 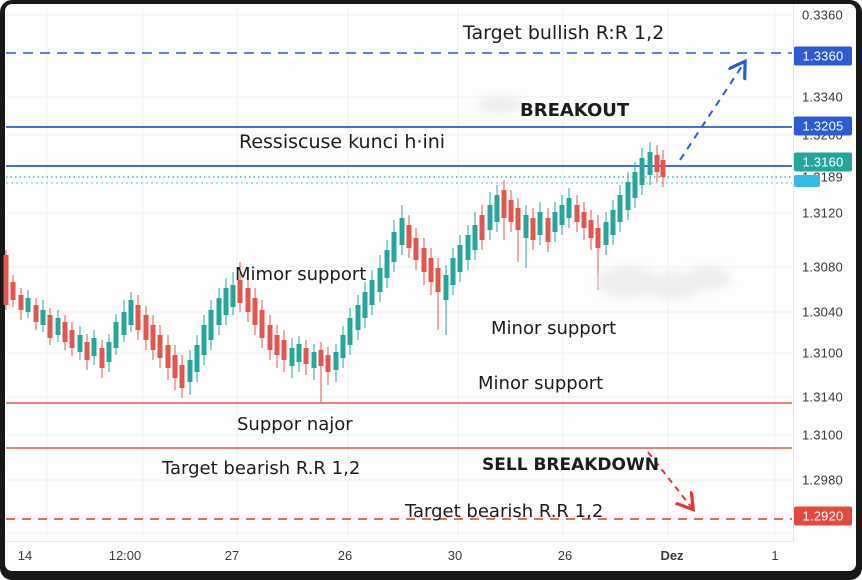 I want to click on annotation-text: SELL BREAKDOWN, so click(x=570, y=465).